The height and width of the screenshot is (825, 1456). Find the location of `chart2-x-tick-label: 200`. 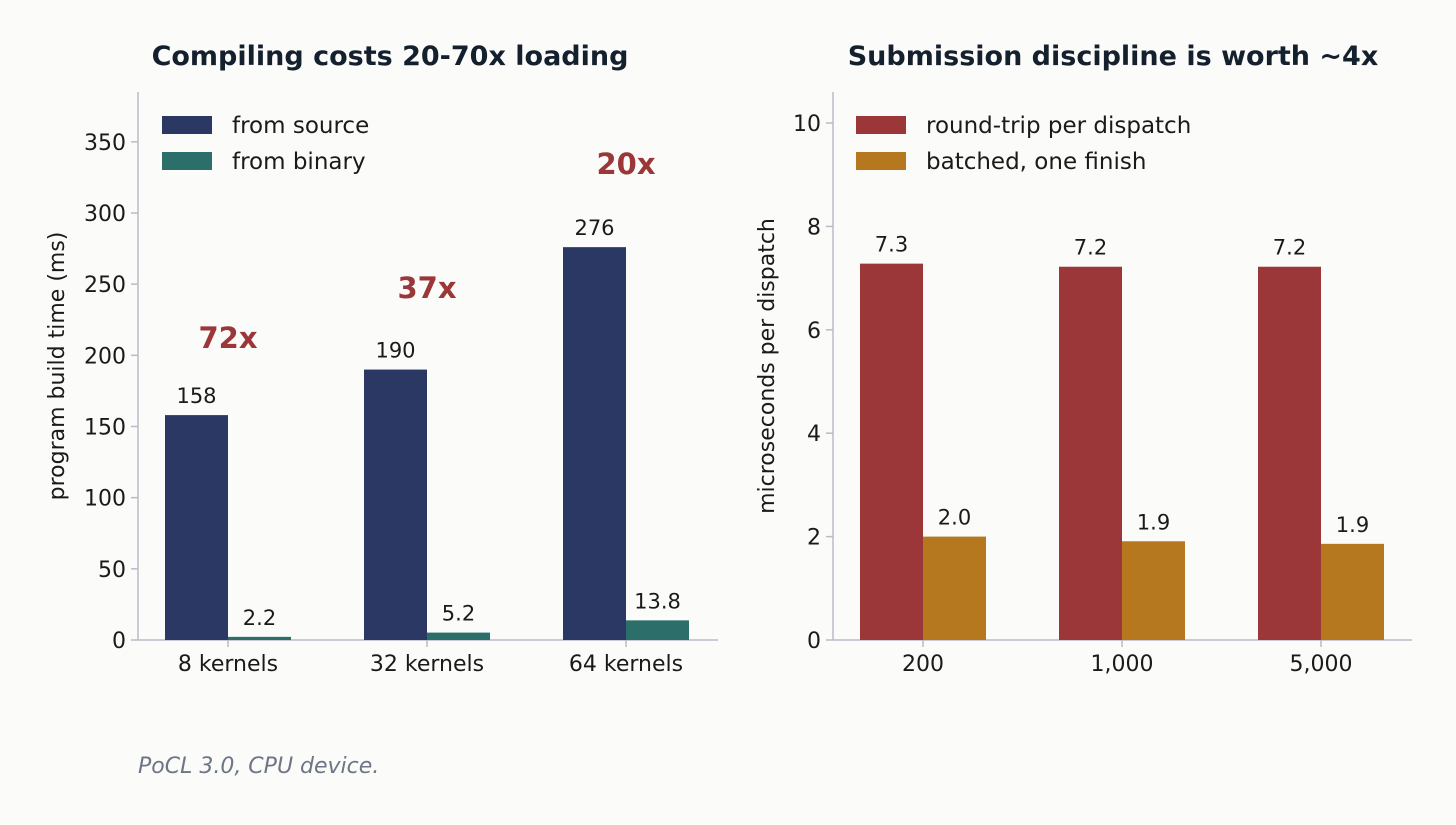

chart2-x-tick-label: 200 is located at coordinates (923, 664).